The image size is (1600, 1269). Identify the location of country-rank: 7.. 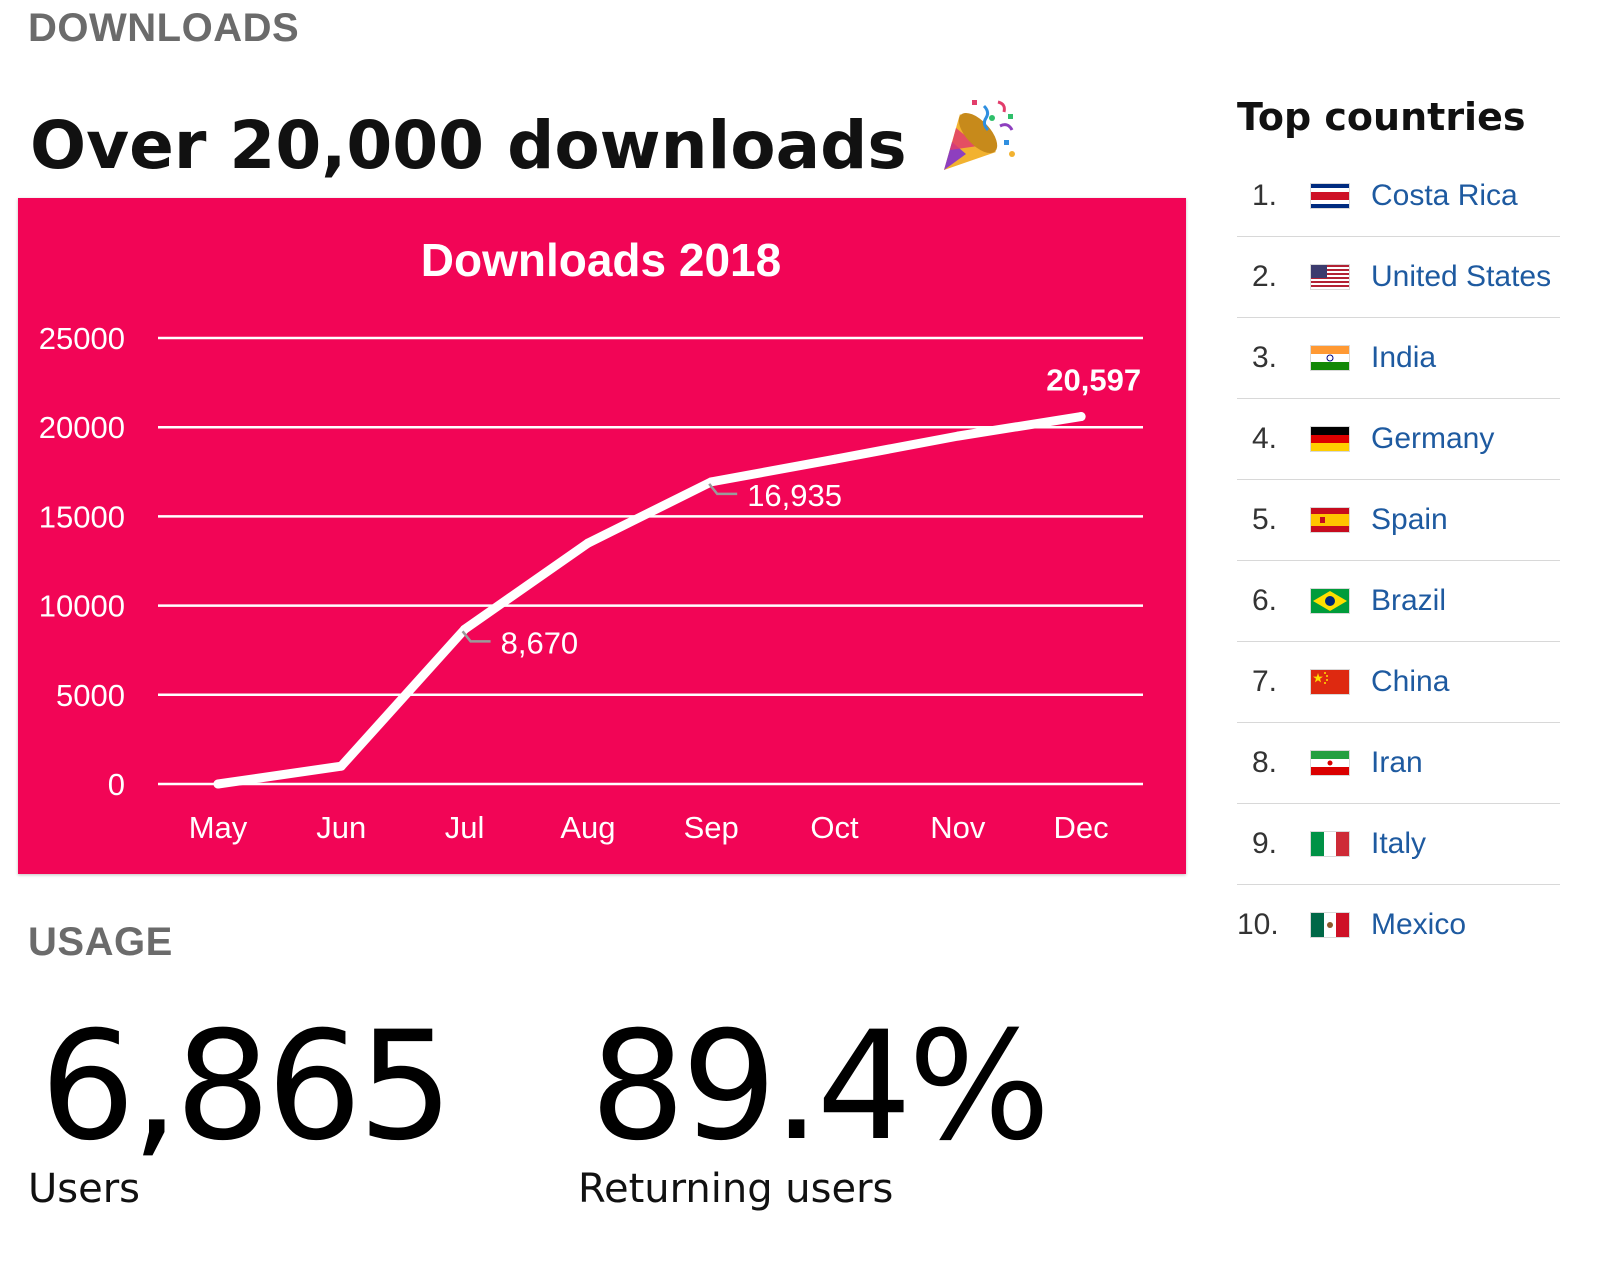
(1264, 681).